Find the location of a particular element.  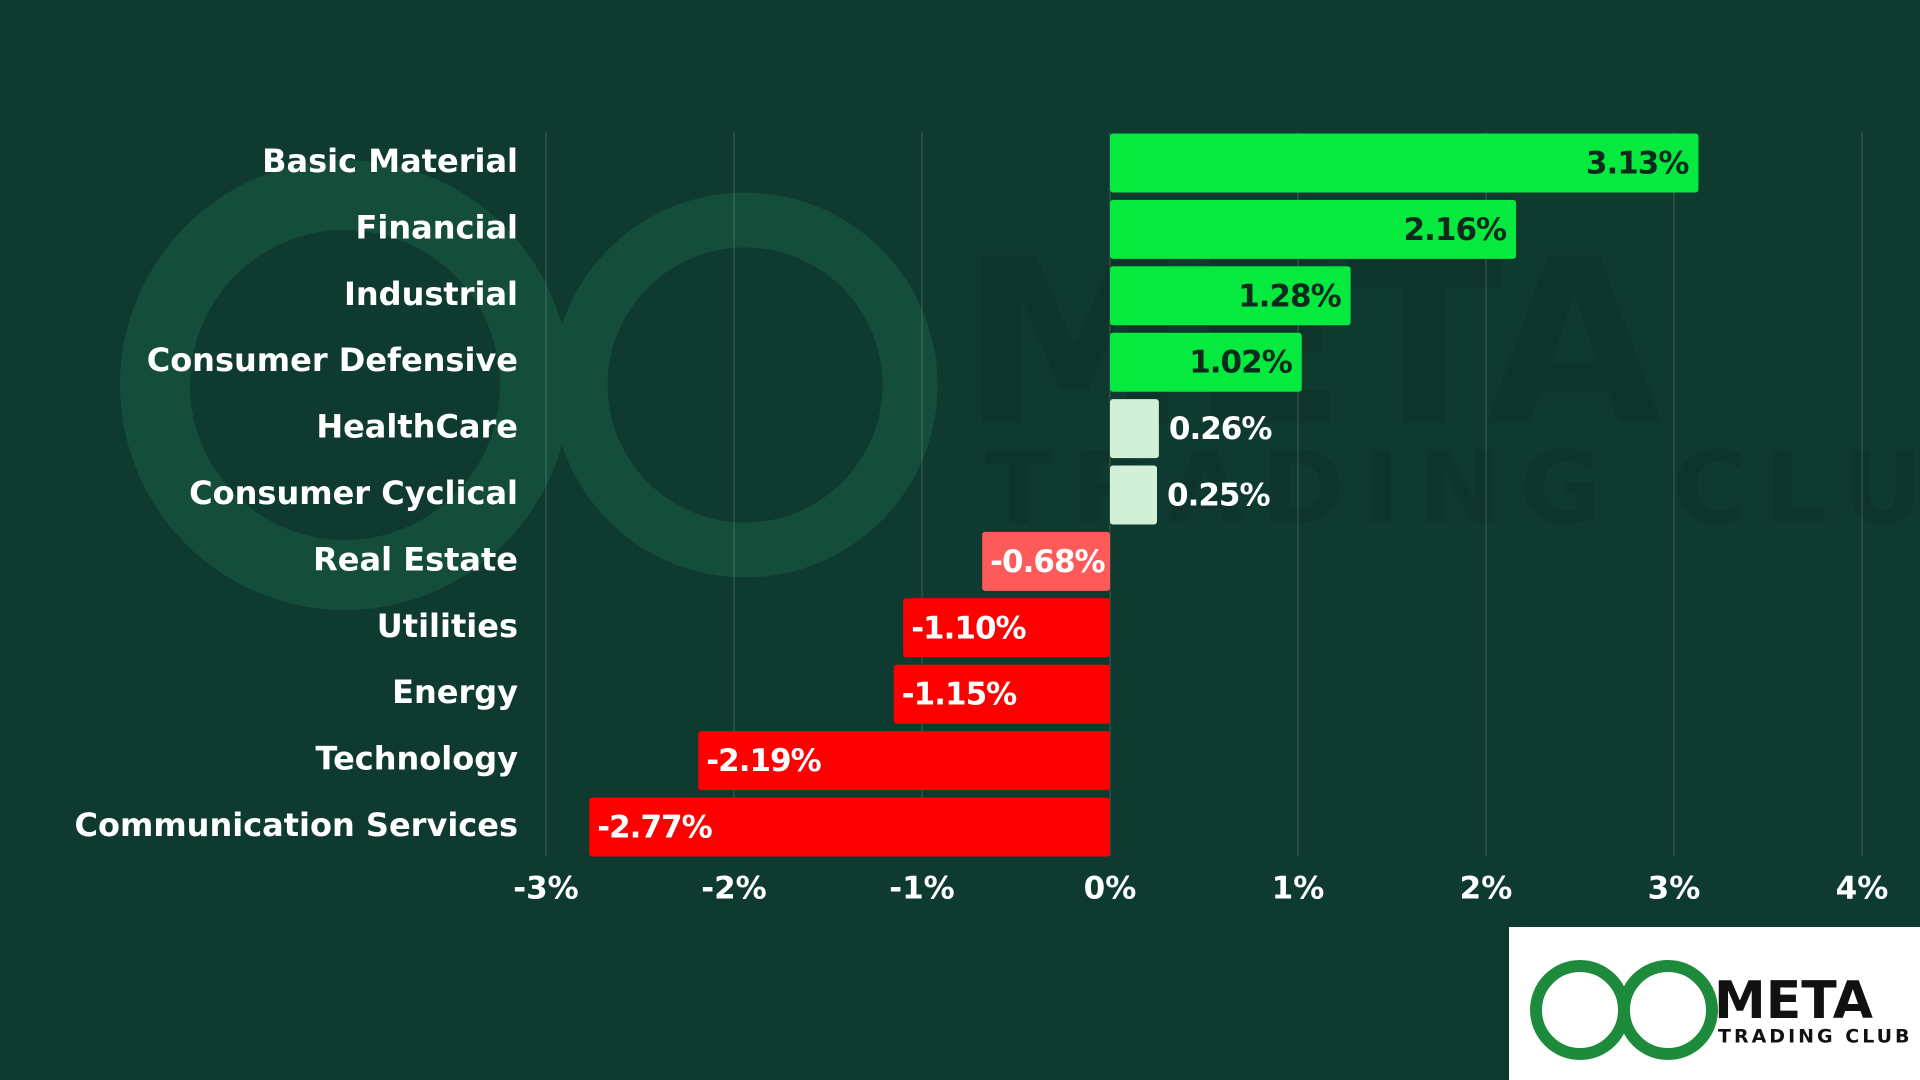

value-label: 3.13% is located at coordinates (1637, 164).